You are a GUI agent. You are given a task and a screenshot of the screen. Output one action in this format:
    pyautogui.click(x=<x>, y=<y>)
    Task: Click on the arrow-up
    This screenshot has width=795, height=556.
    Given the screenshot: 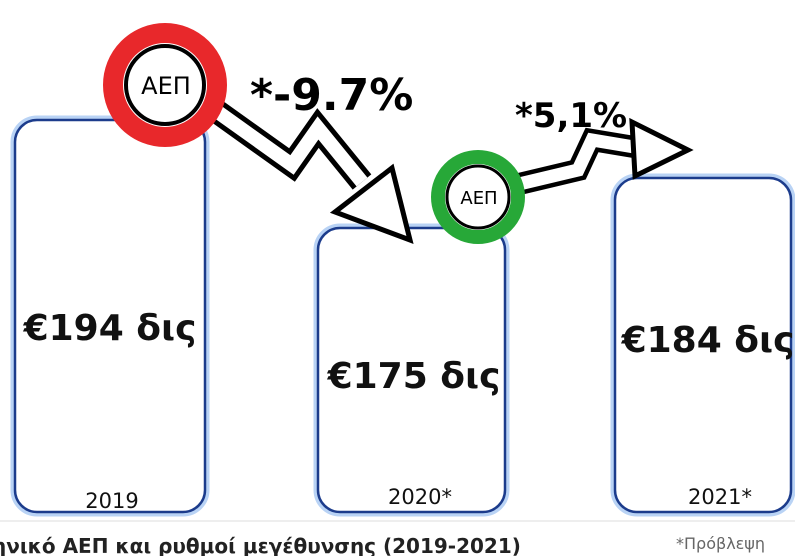 What is the action you would take?
    pyautogui.click(x=603, y=156)
    